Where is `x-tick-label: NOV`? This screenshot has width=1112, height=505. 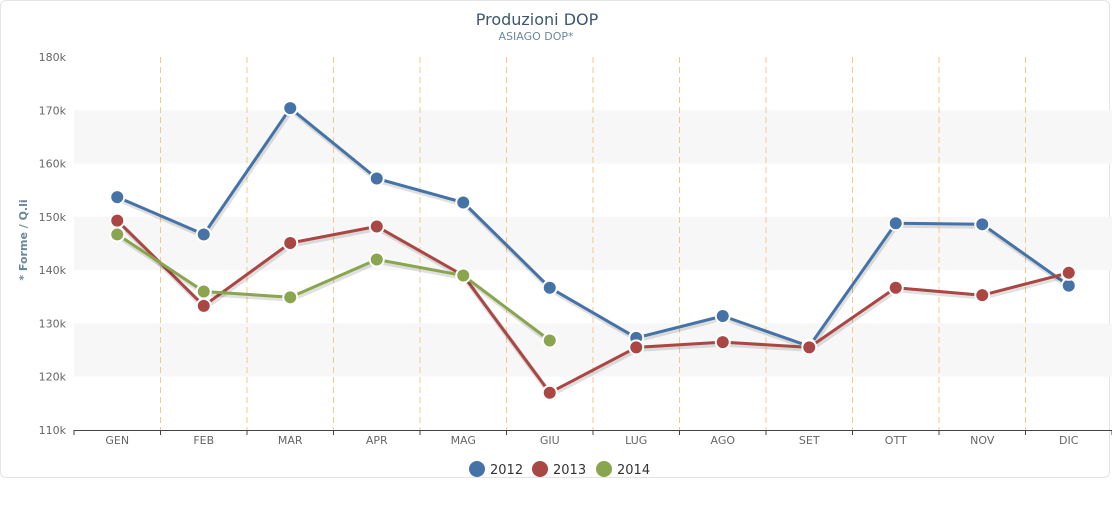
x-tick-label: NOV is located at coordinates (982, 440).